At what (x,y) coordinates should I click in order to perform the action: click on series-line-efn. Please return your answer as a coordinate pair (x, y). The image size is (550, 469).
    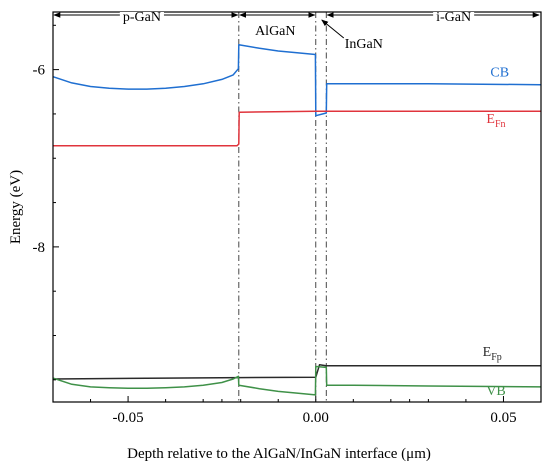
    Looking at the image, I should click on (297, 128).